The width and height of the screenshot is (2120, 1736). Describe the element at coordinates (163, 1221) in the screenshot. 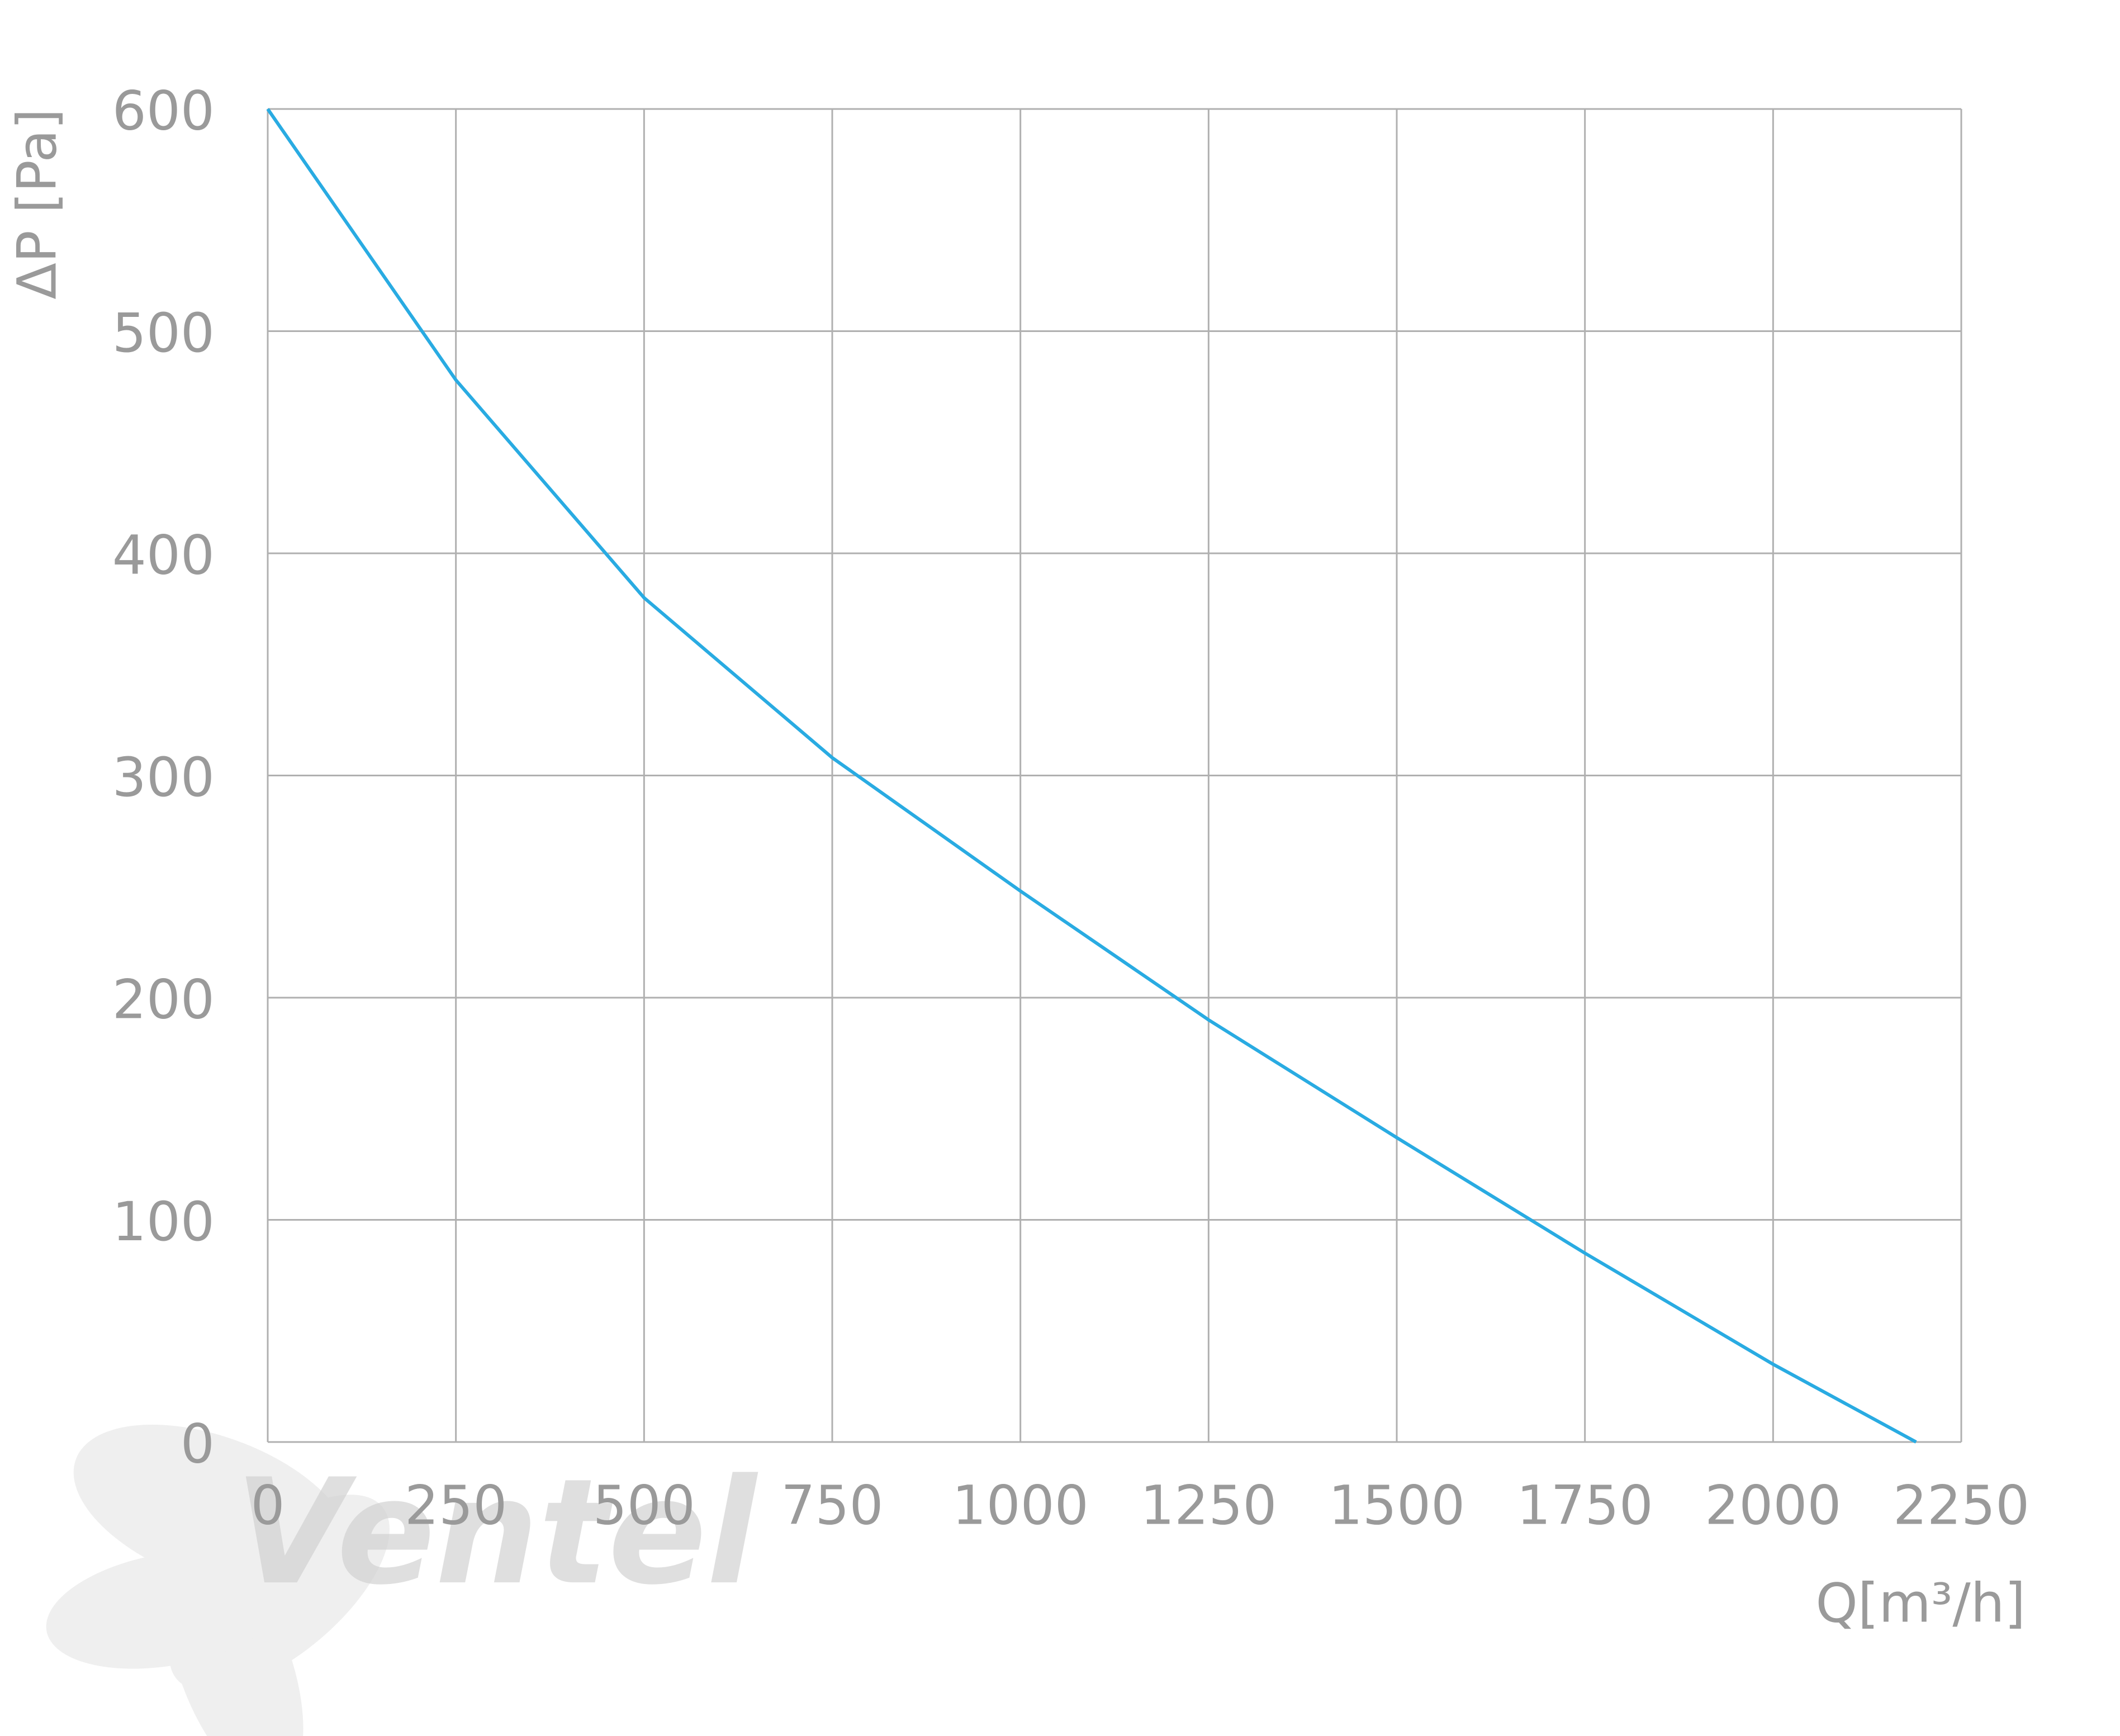

I see `y-tick-label: 100` at that location.